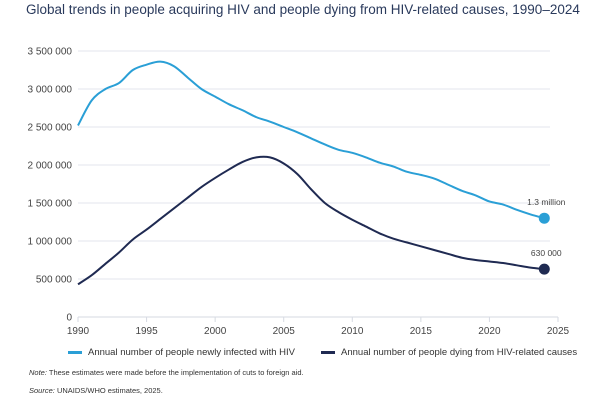 The height and width of the screenshot is (400, 600). I want to click on end-markers: 1.3 million 630 000, so click(546, 236).